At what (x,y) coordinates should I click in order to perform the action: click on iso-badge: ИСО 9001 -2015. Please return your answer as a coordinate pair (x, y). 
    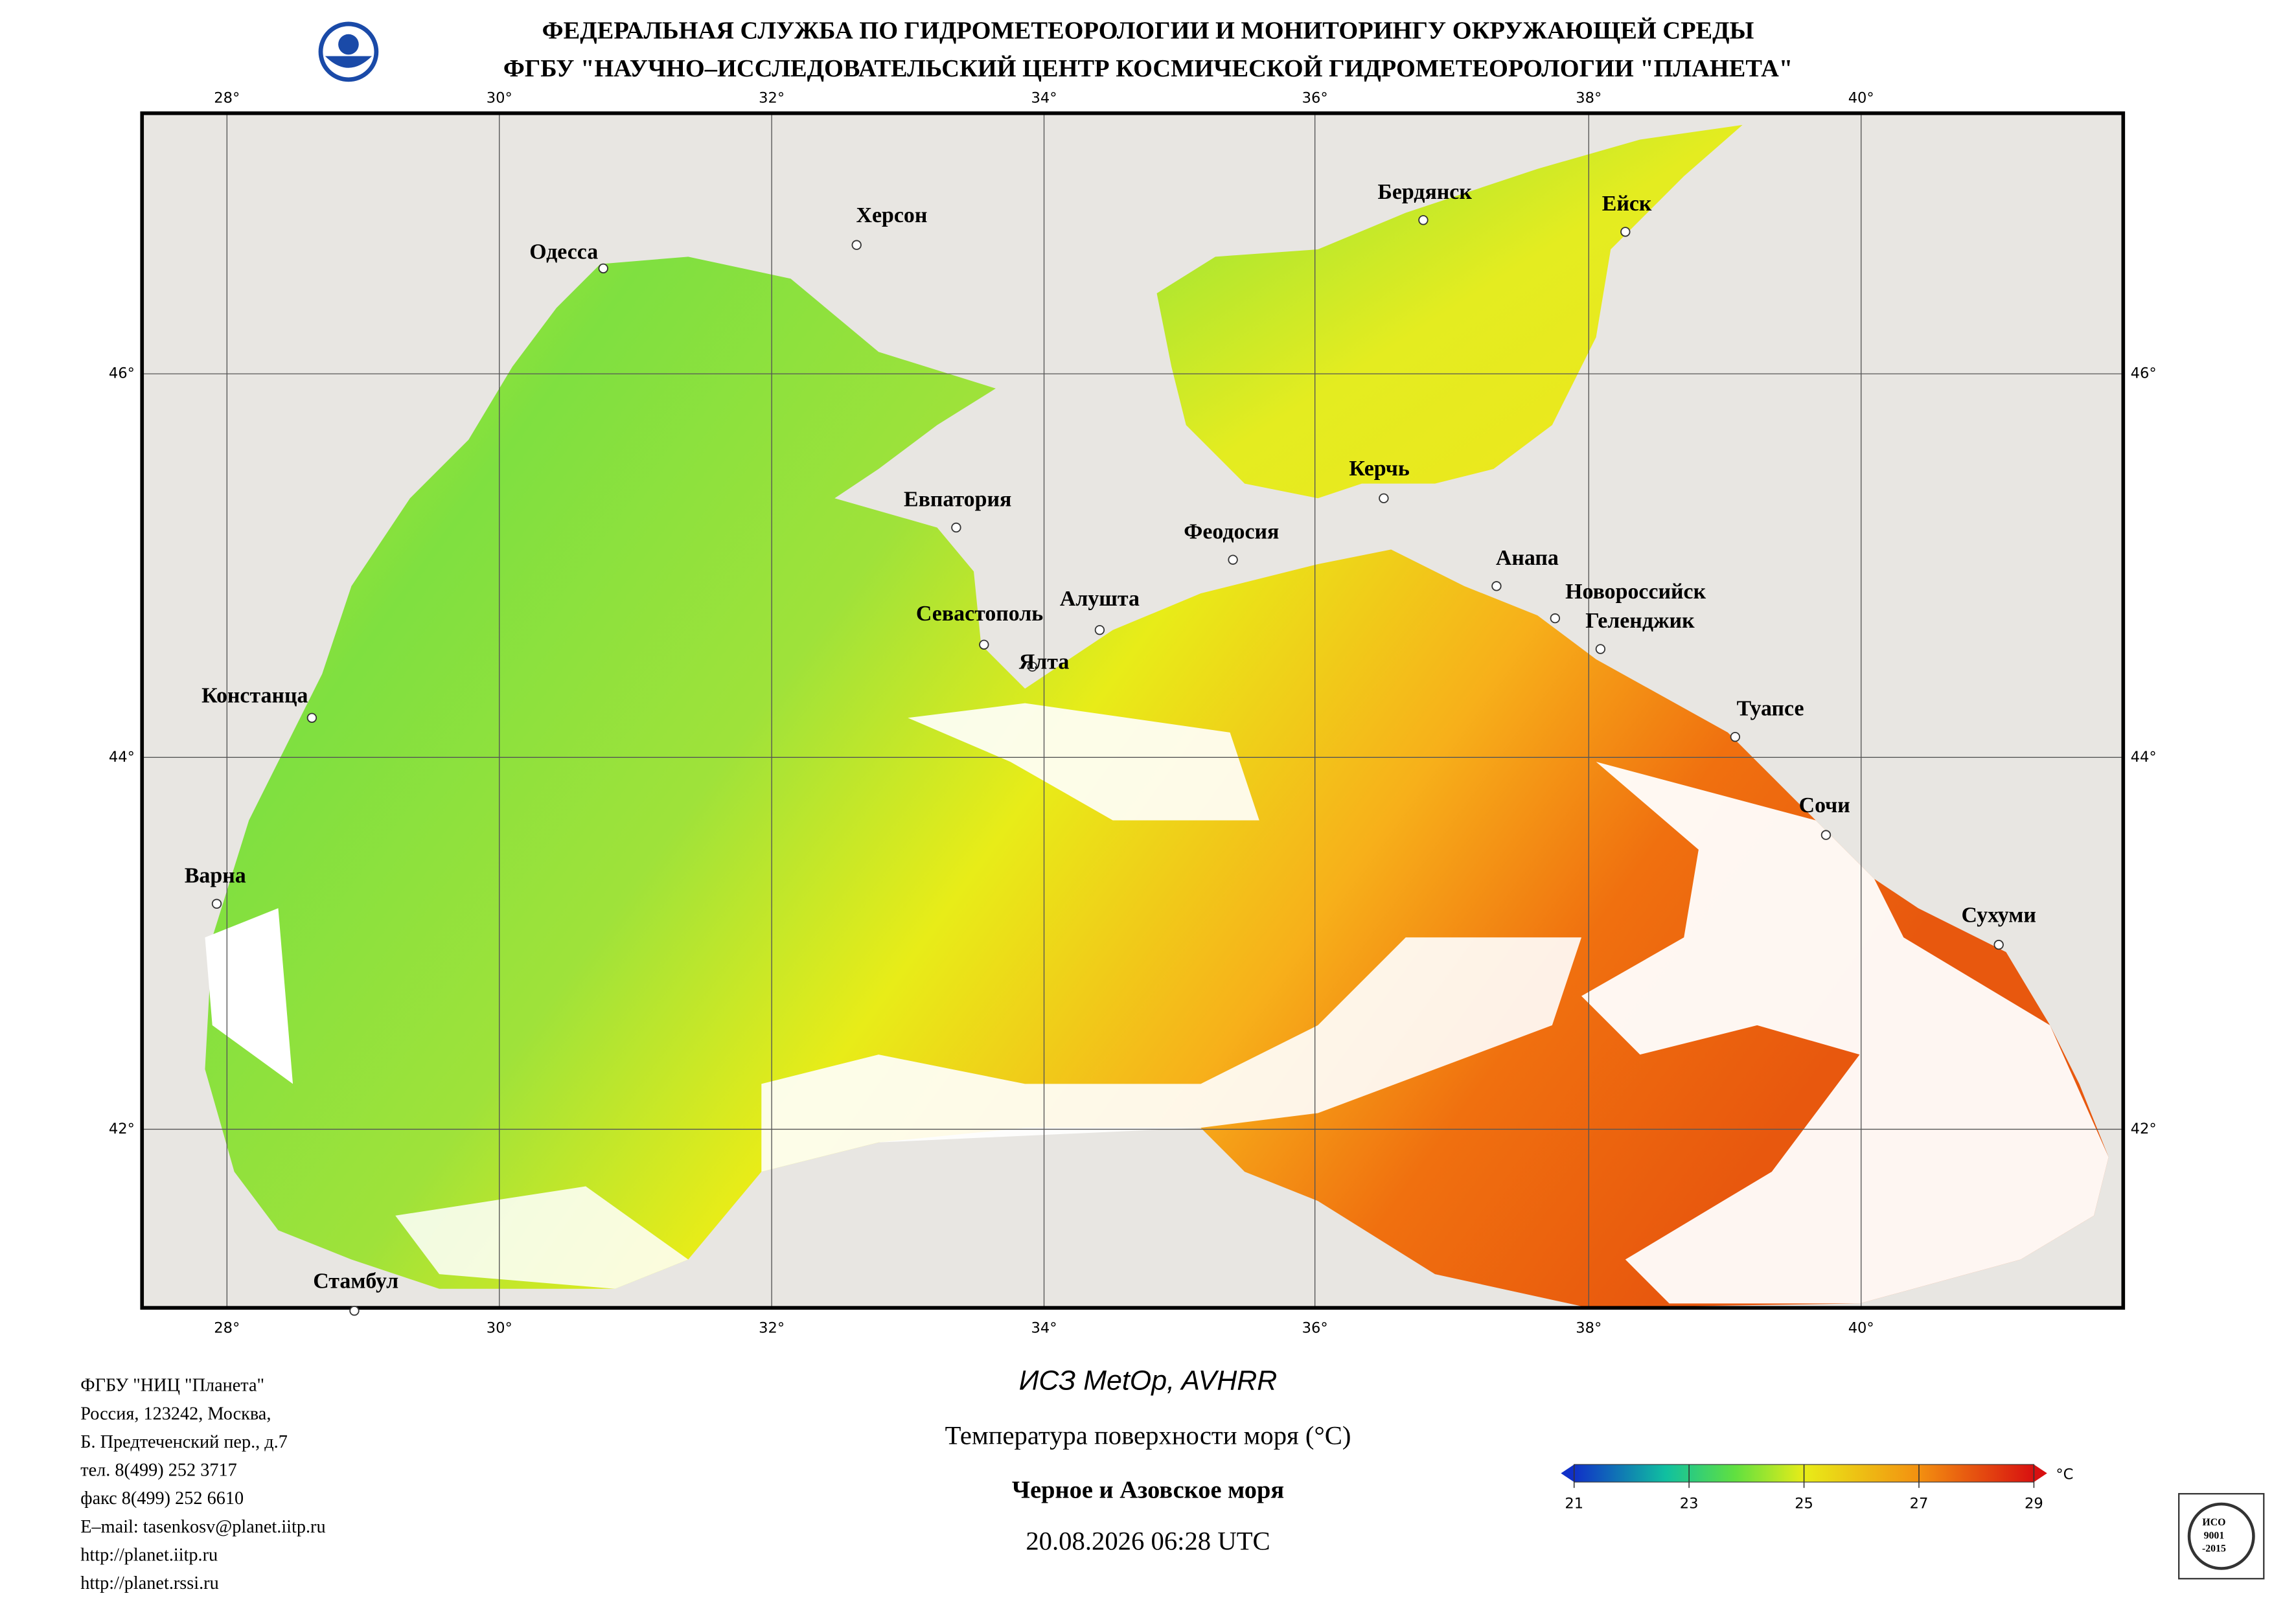
    Looking at the image, I should click on (2221, 1536).